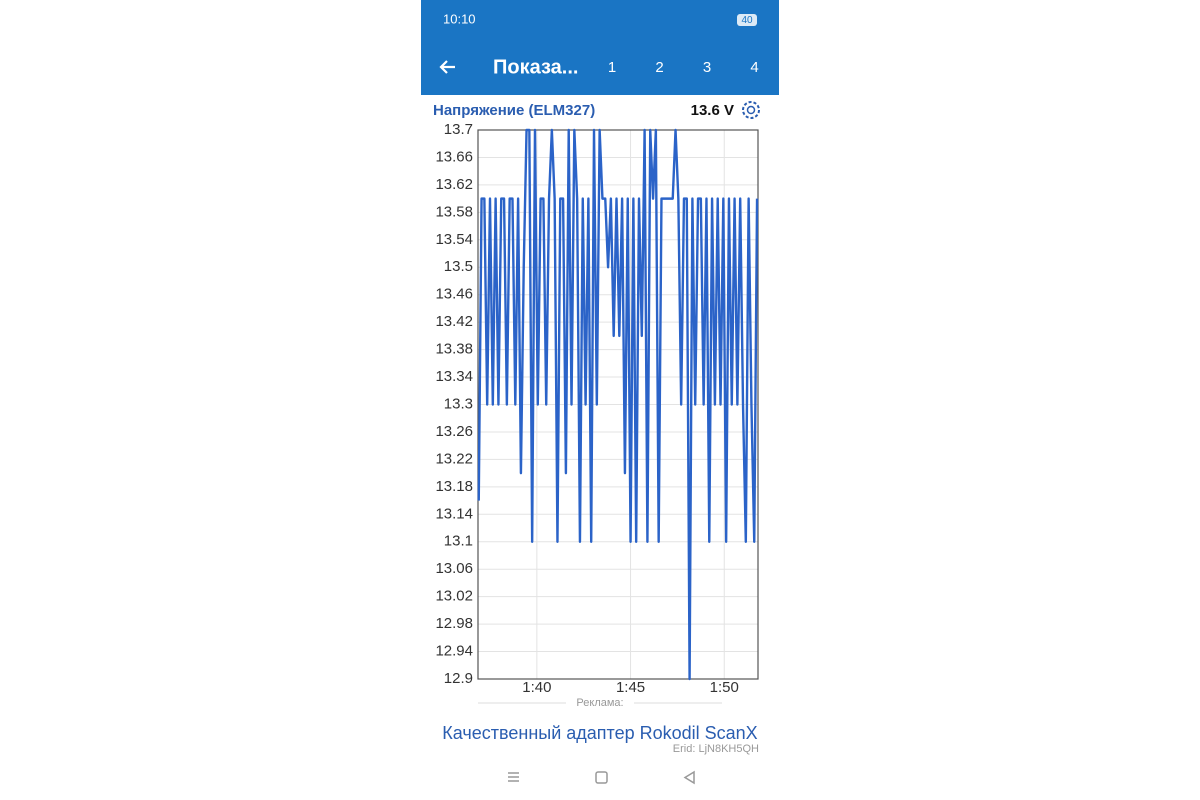 This screenshot has height=800, width=1200. What do you see at coordinates (454, 211) in the screenshot?
I see `y-tick-label: 13.58` at bounding box center [454, 211].